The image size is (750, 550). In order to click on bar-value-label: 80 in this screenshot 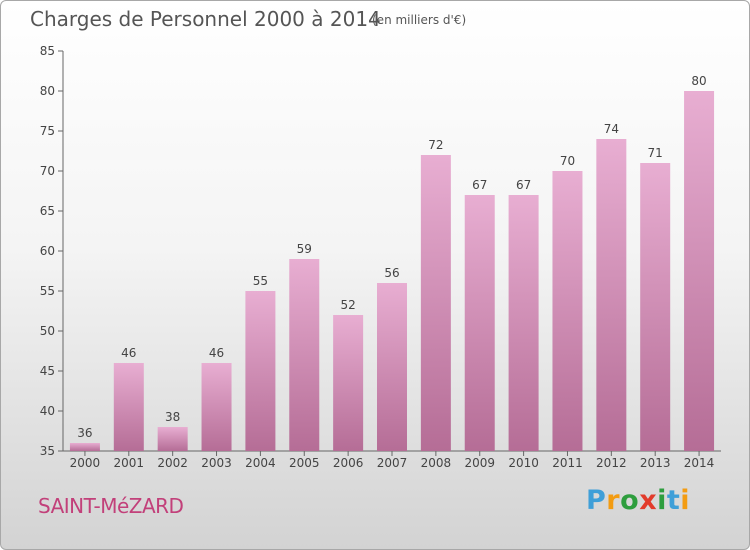, I will do `click(698, 81)`.